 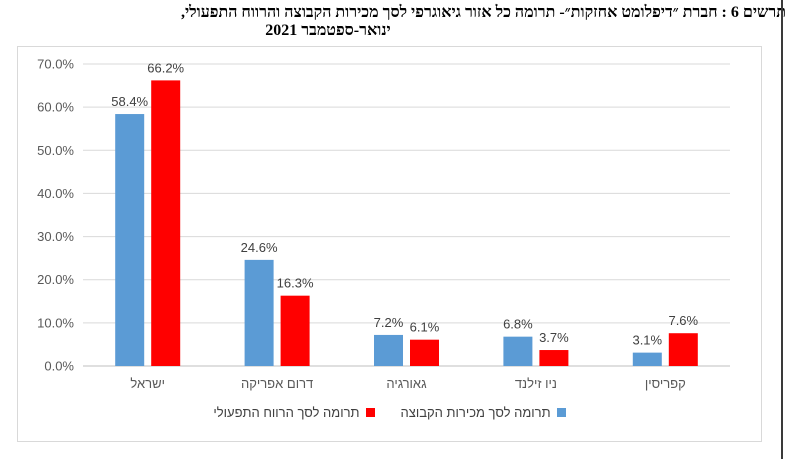 What do you see at coordinates (665, 383) in the screenshot?
I see `x-category-label: קפריסין` at bounding box center [665, 383].